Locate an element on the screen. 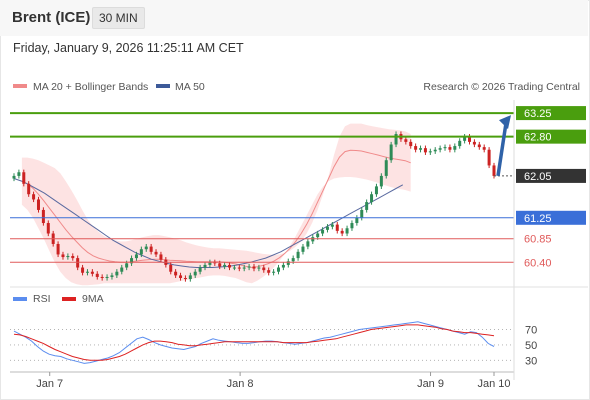 The width and height of the screenshot is (590, 400). ma50-line is located at coordinates (208, 223).